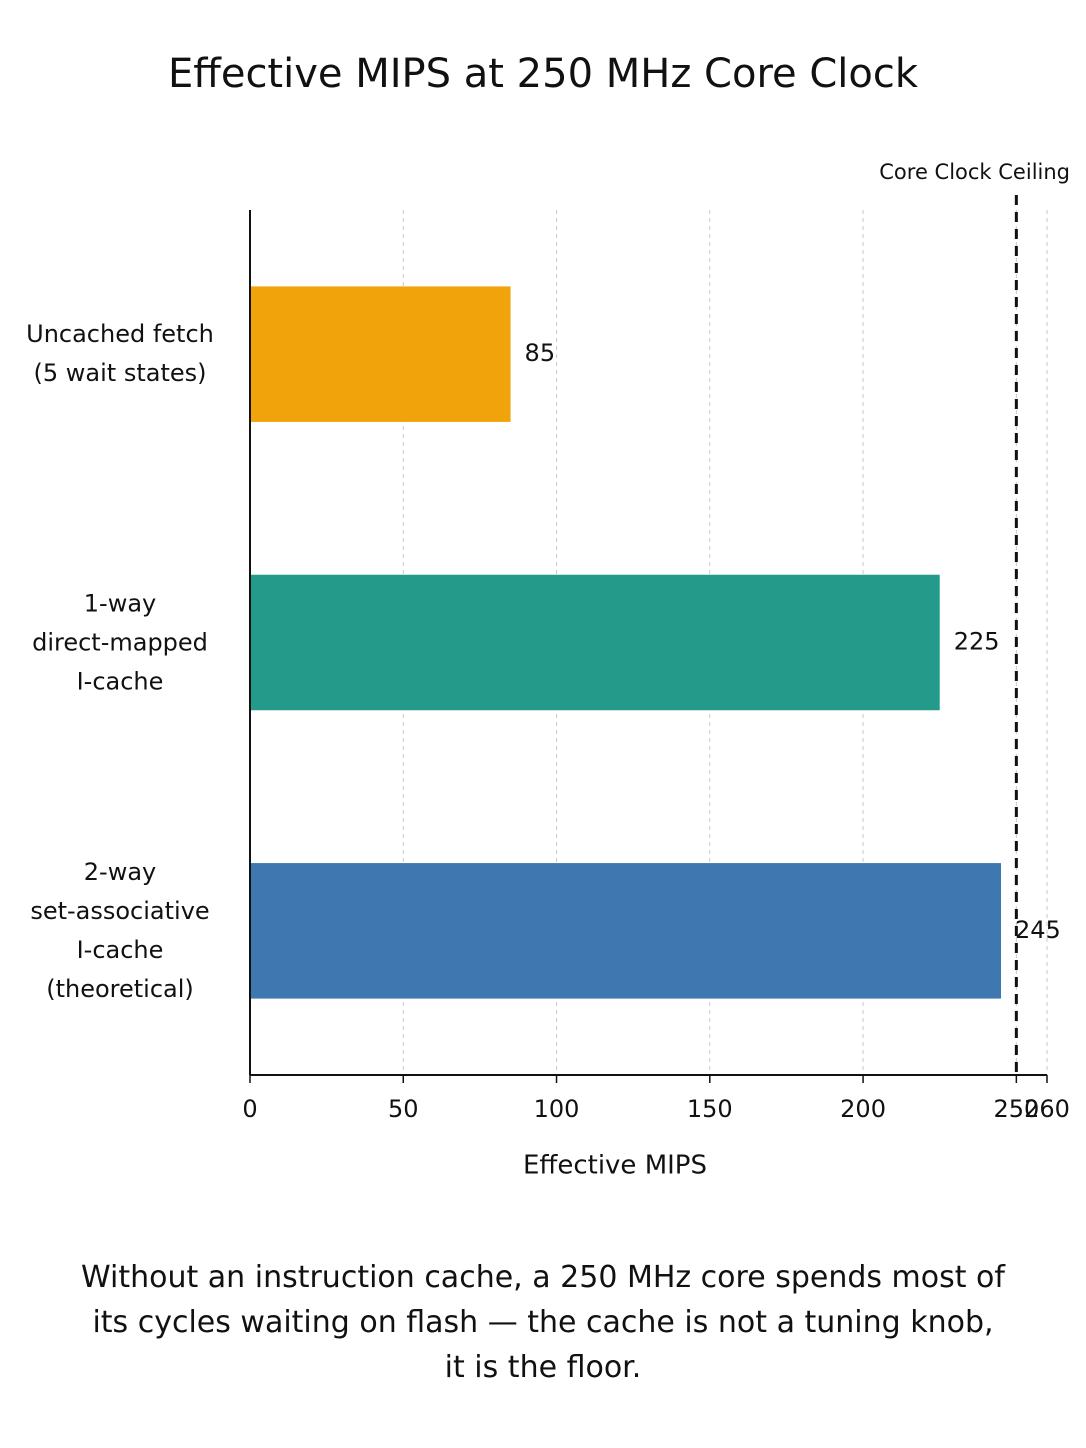 The width and height of the screenshot is (1086, 1448). I want to click on x-tick-label: 100, so click(557, 1109).